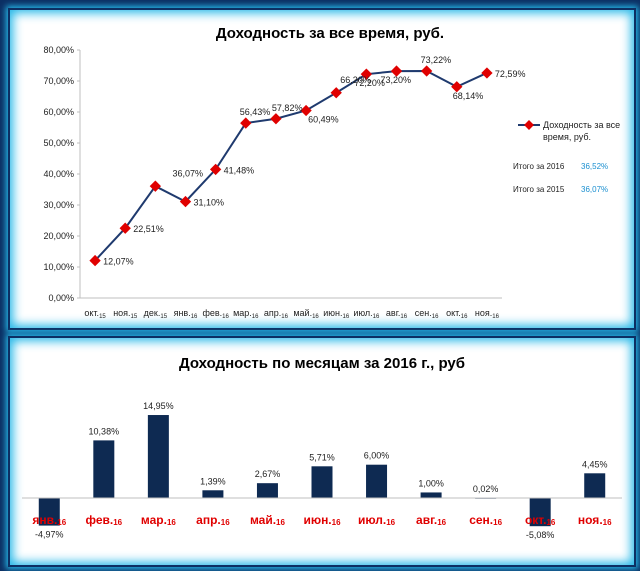 The height and width of the screenshot is (571, 640). Describe the element at coordinates (487, 314) in the screenshot. I see `x-tick-label: ноя.16` at that location.